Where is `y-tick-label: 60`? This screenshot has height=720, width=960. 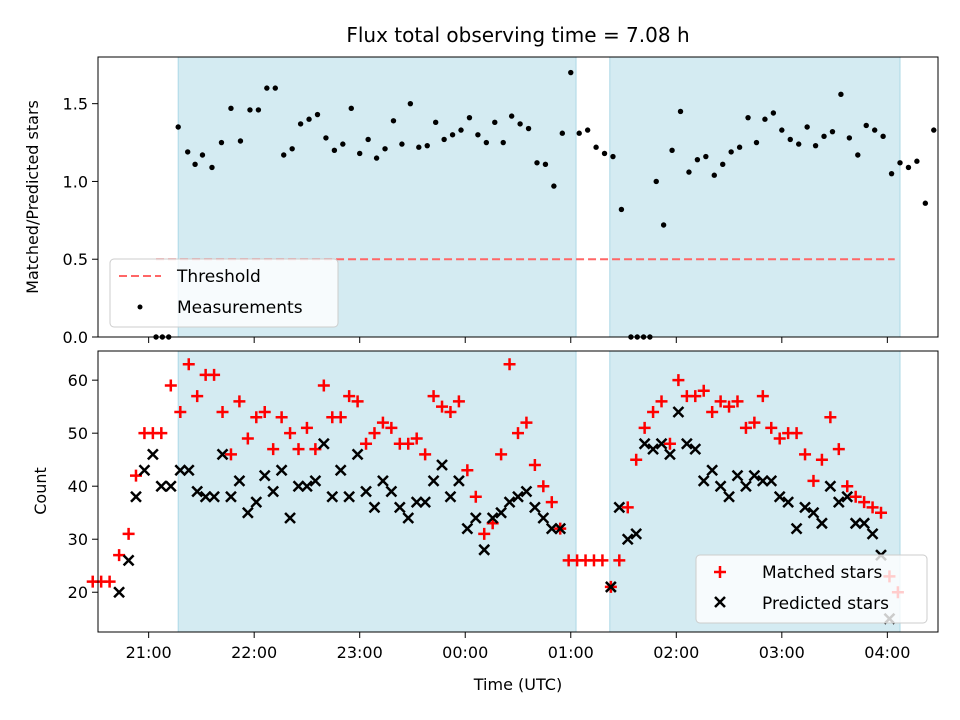
y-tick-label: 60 is located at coordinates (78, 380).